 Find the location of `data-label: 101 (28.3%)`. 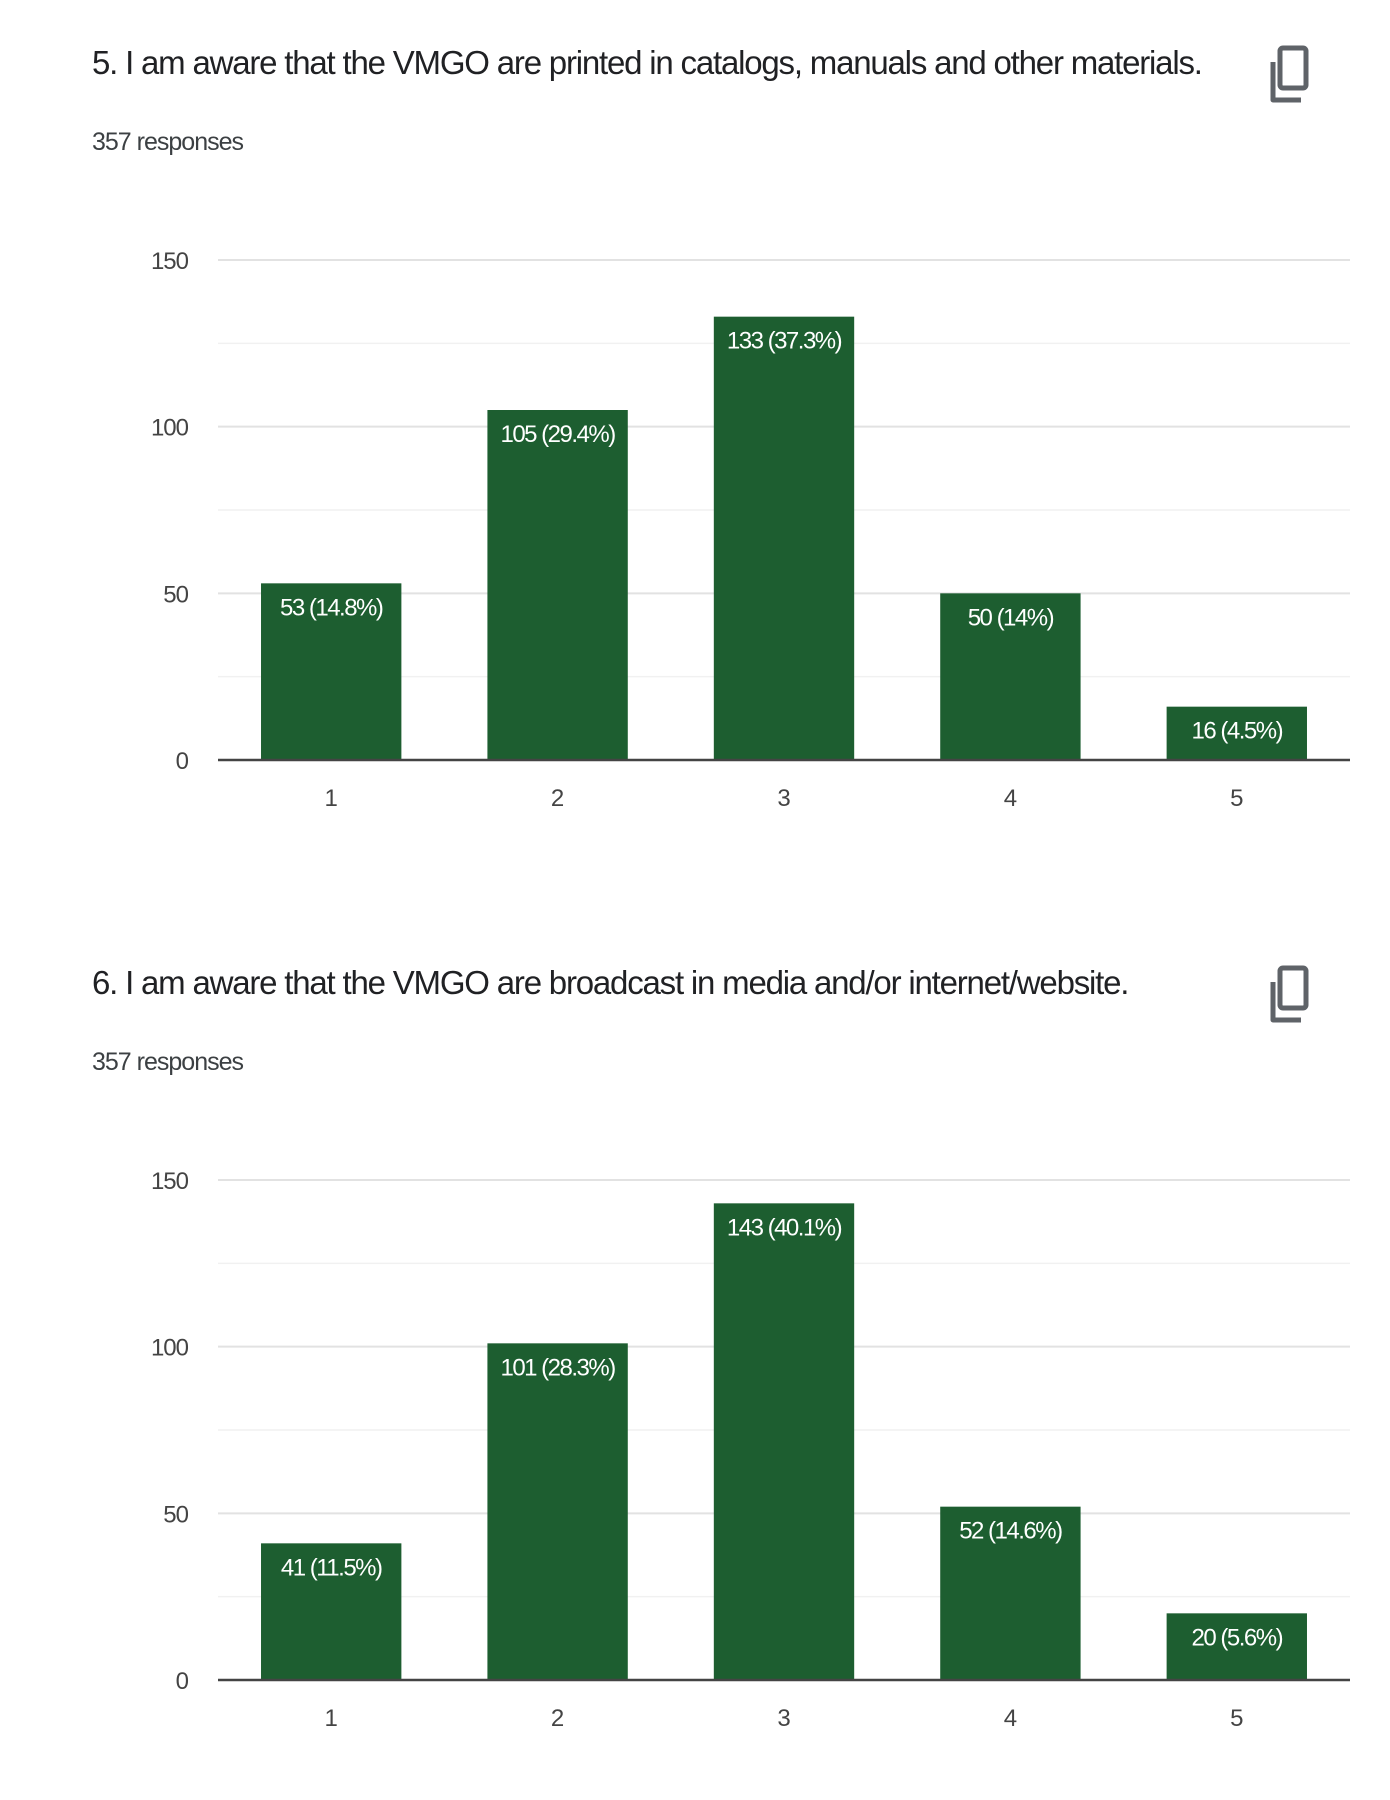

data-label: 101 (28.3%) is located at coordinates (557, 1367).